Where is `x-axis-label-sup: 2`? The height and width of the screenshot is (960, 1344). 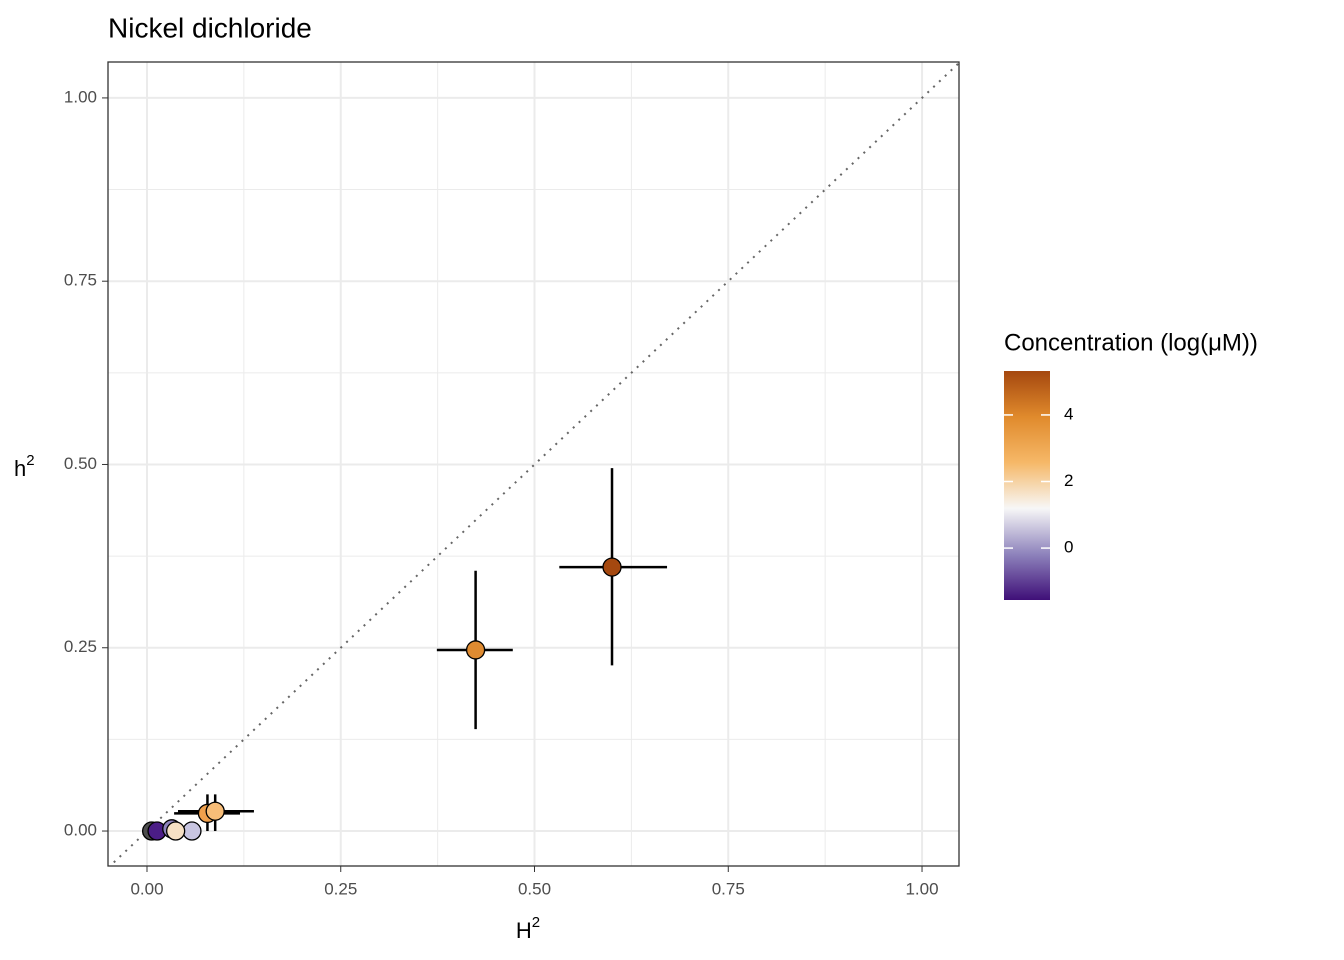
x-axis-label-sup: 2 is located at coordinates (536, 922).